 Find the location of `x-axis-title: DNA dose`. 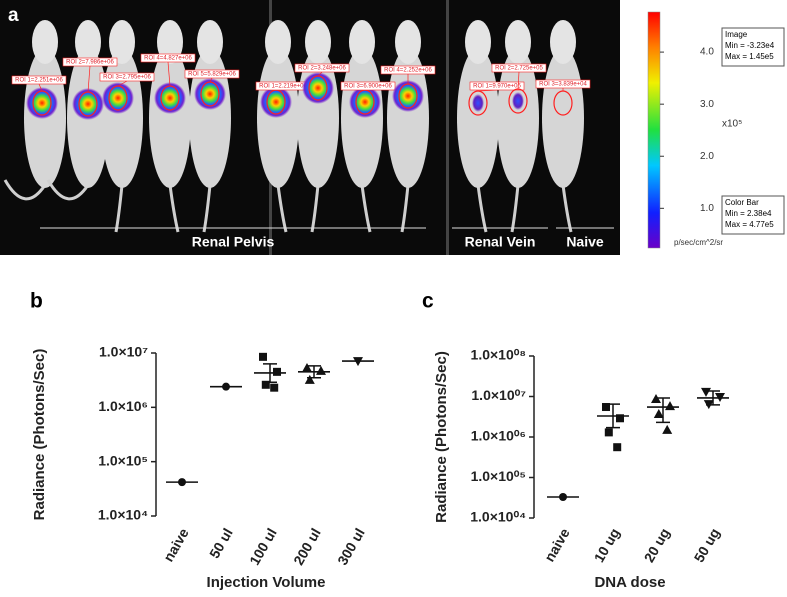

x-axis-title: DNA dose is located at coordinates (629, 582).